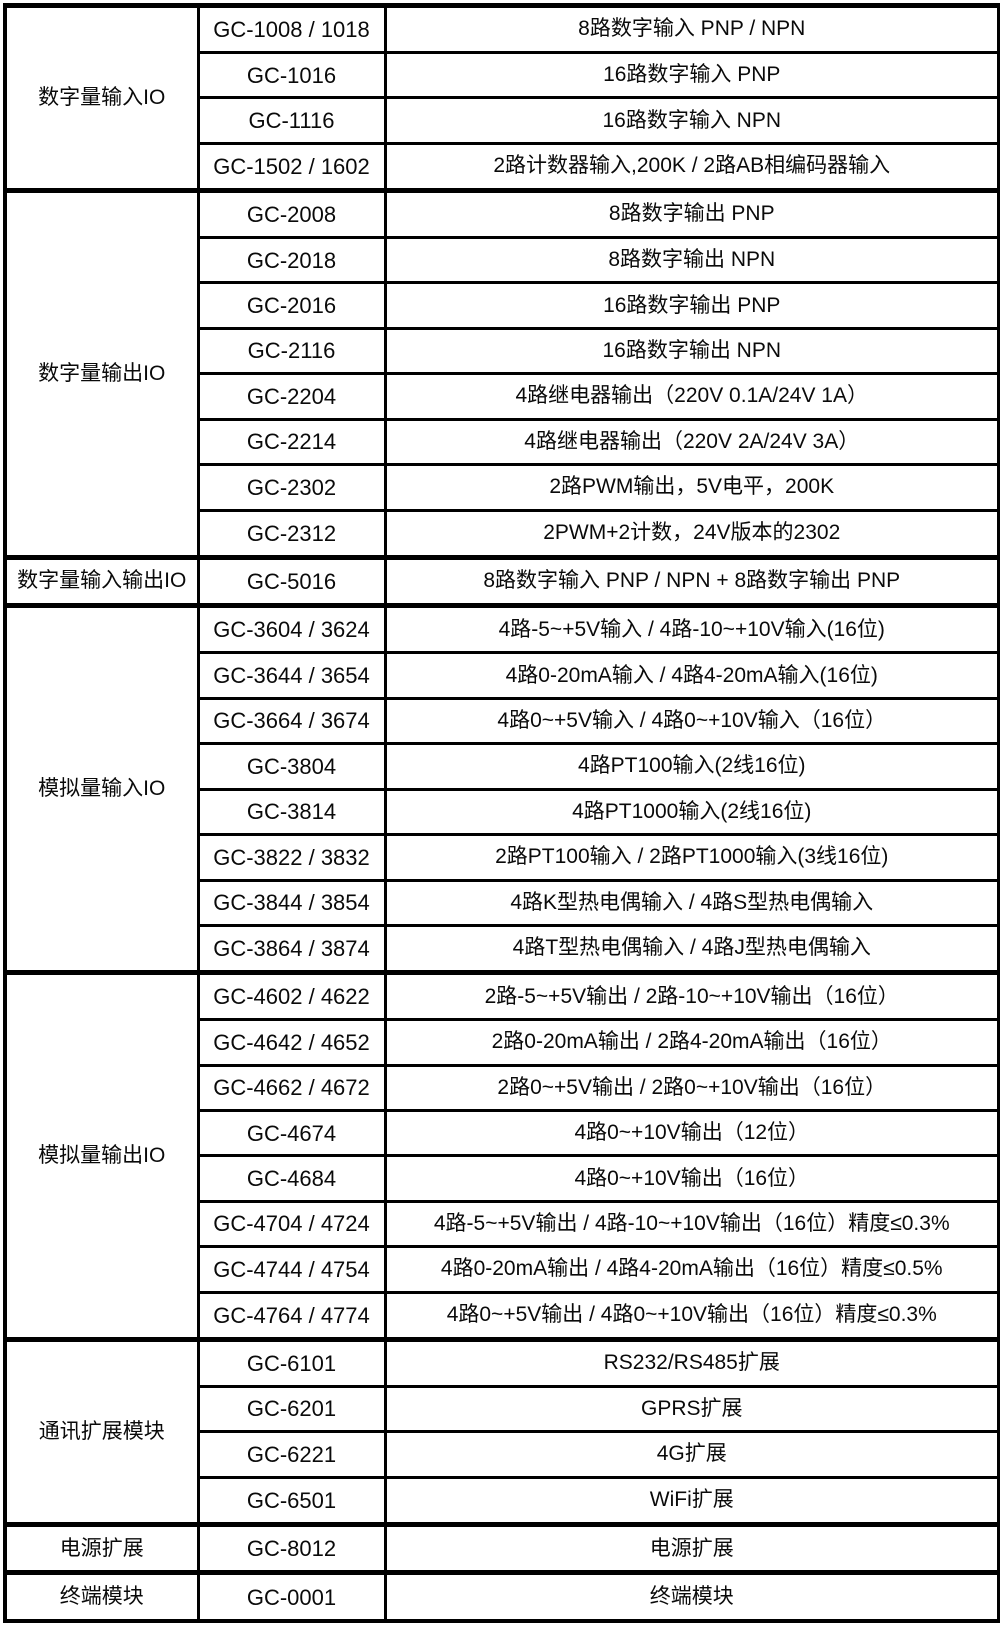 This screenshot has height=1628, width=1000. Describe the element at coordinates (691, 1548) in the screenshot. I see `description-cell: 电源扩展` at that location.